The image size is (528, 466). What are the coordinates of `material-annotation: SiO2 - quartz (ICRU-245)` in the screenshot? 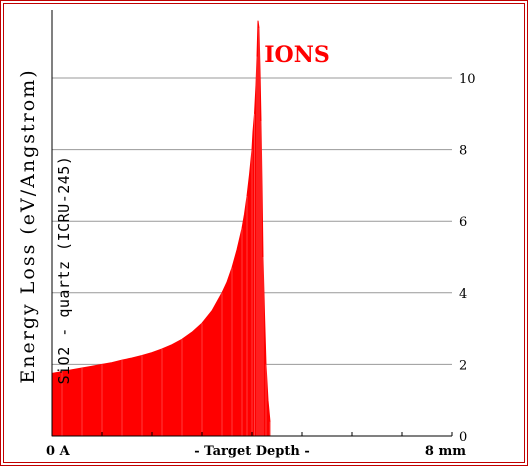 It's located at (64, 270).